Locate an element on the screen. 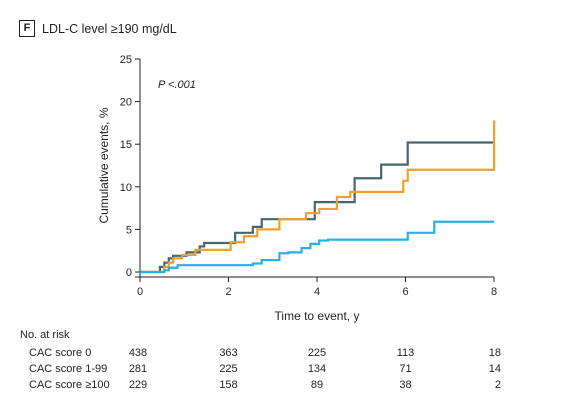 This screenshot has width=562, height=402. at-risk-row-label: CAC score 1-99 is located at coordinates (68, 369).